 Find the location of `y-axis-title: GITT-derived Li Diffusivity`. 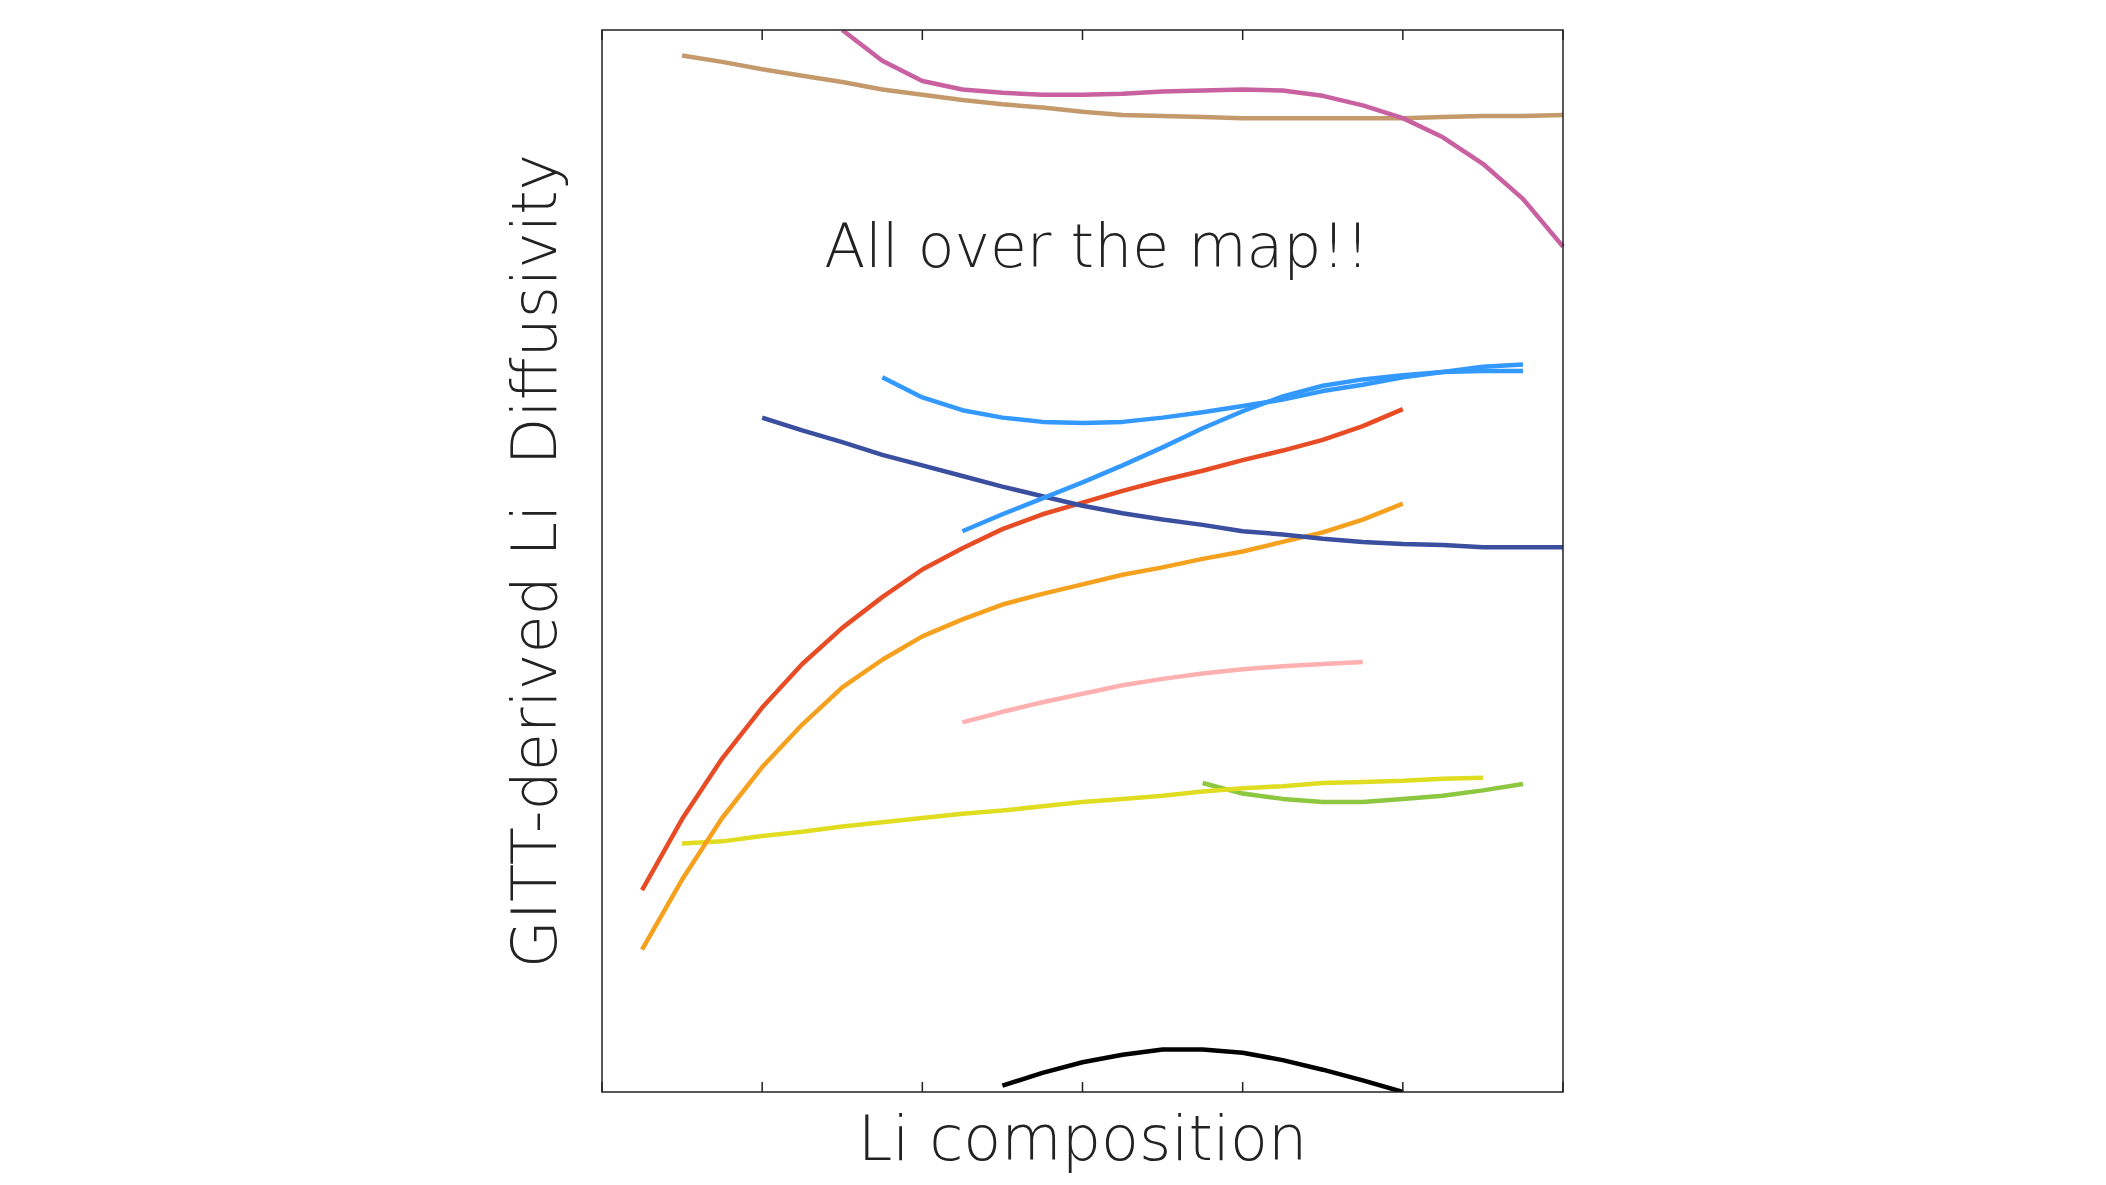

y-axis-title: GITT-derived Li Diffusivity is located at coordinates (535, 561).